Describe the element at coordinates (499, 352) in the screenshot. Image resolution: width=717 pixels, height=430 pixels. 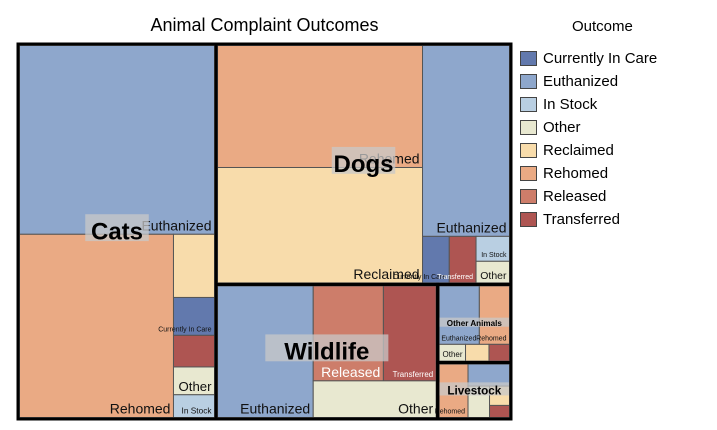
I see `cell-other-animals-transferred` at that location.